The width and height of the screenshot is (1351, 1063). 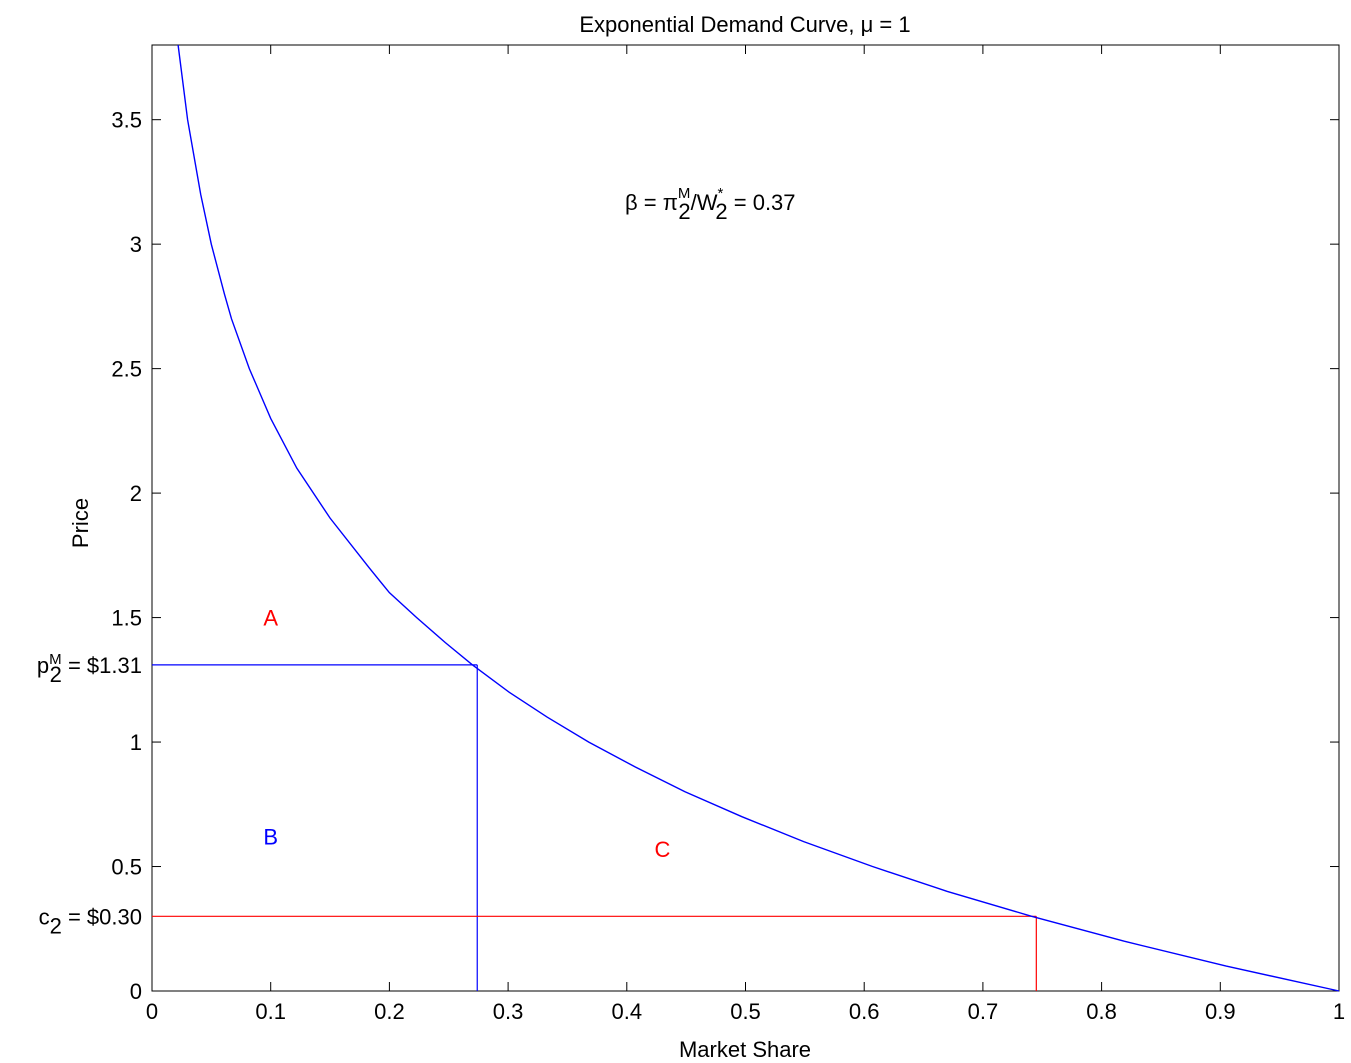 I want to click on annotation-superscript: *, so click(x=721, y=193).